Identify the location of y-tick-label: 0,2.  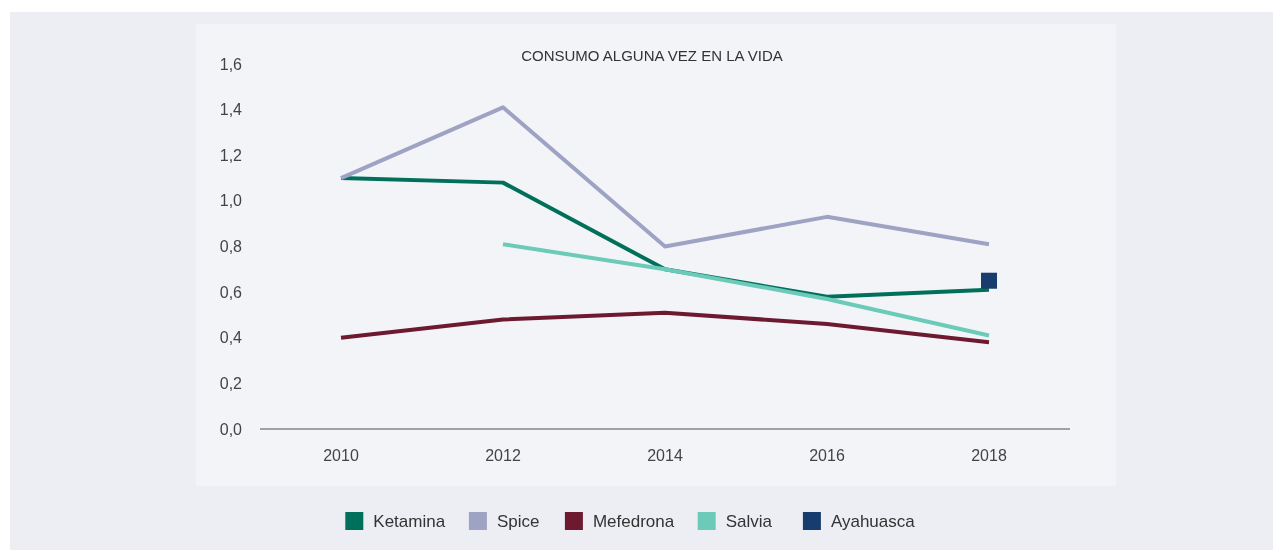
(231, 383).